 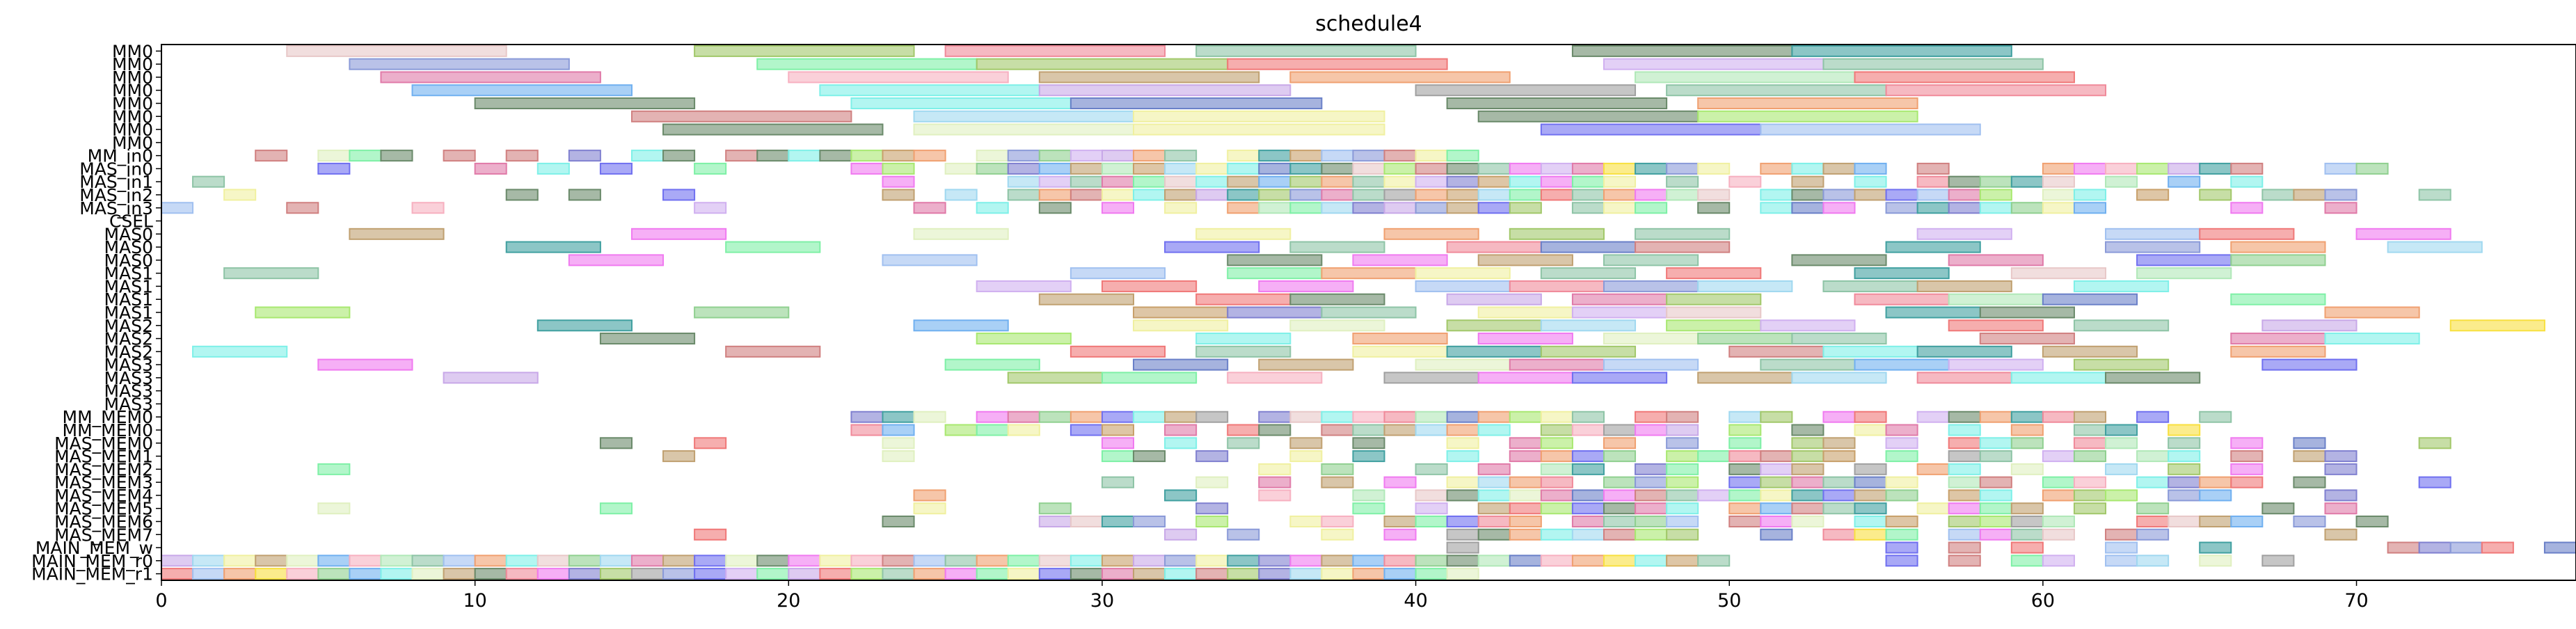 I want to click on chart-title: schedule4, so click(x=1368, y=24).